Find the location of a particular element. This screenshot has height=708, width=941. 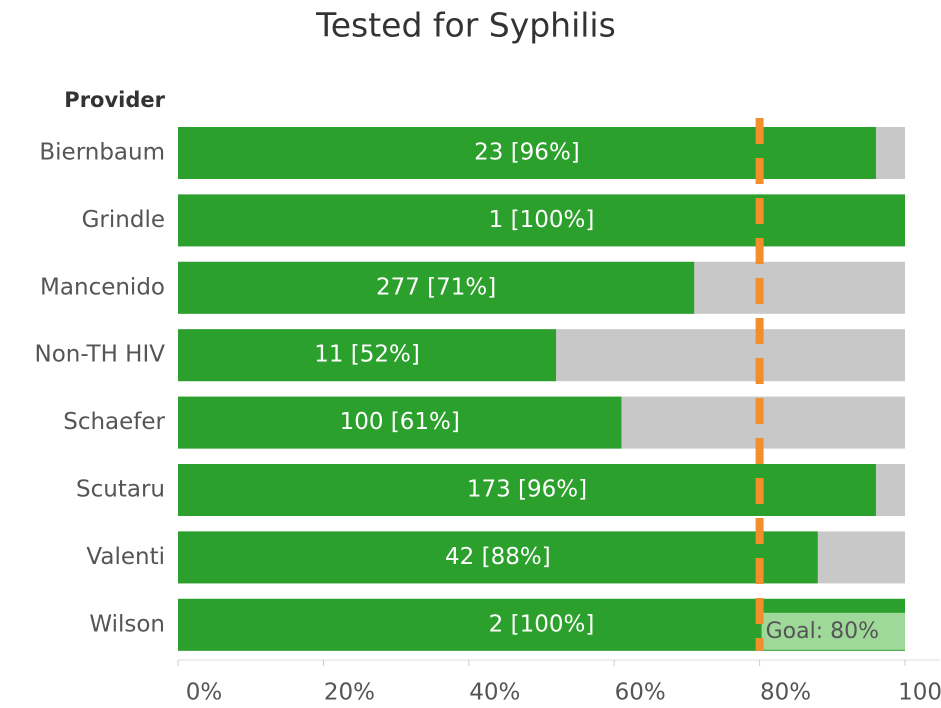

value-label: 23 [96%] is located at coordinates (527, 153).